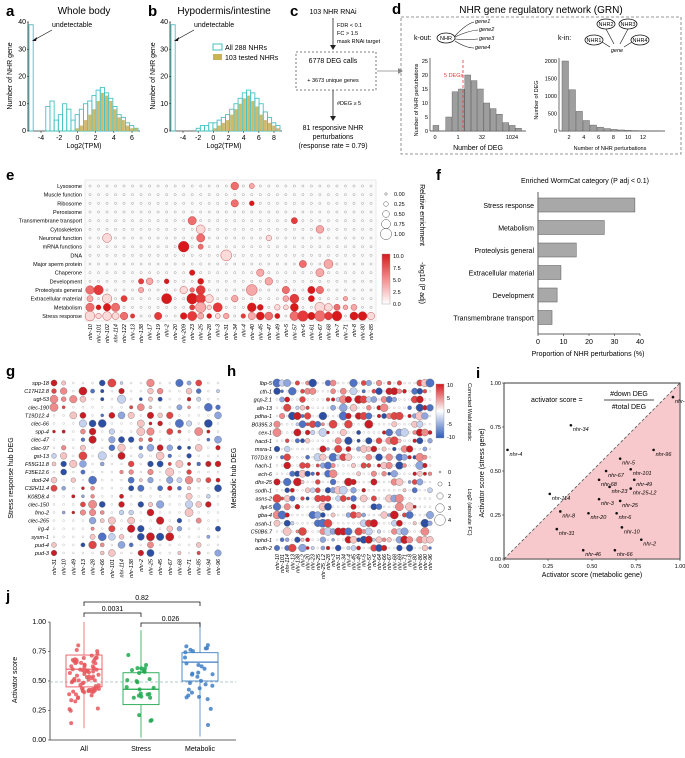  What do you see at coordinates (210, 331) in the screenshot?
I see `e-col-14: nhr-28` at bounding box center [210, 331].